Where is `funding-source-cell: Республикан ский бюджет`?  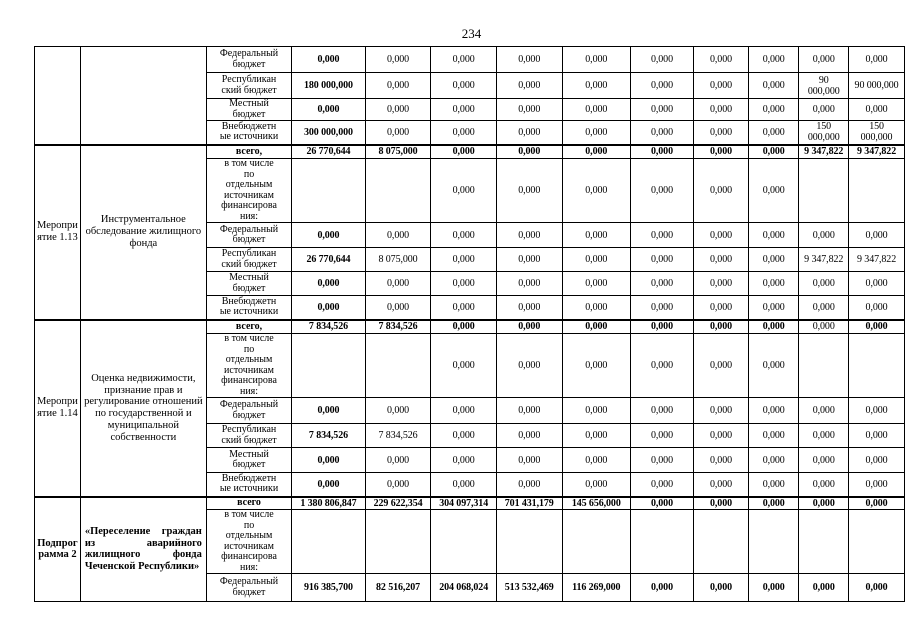 funding-source-cell: Республикан ский бюджет is located at coordinates (249, 259).